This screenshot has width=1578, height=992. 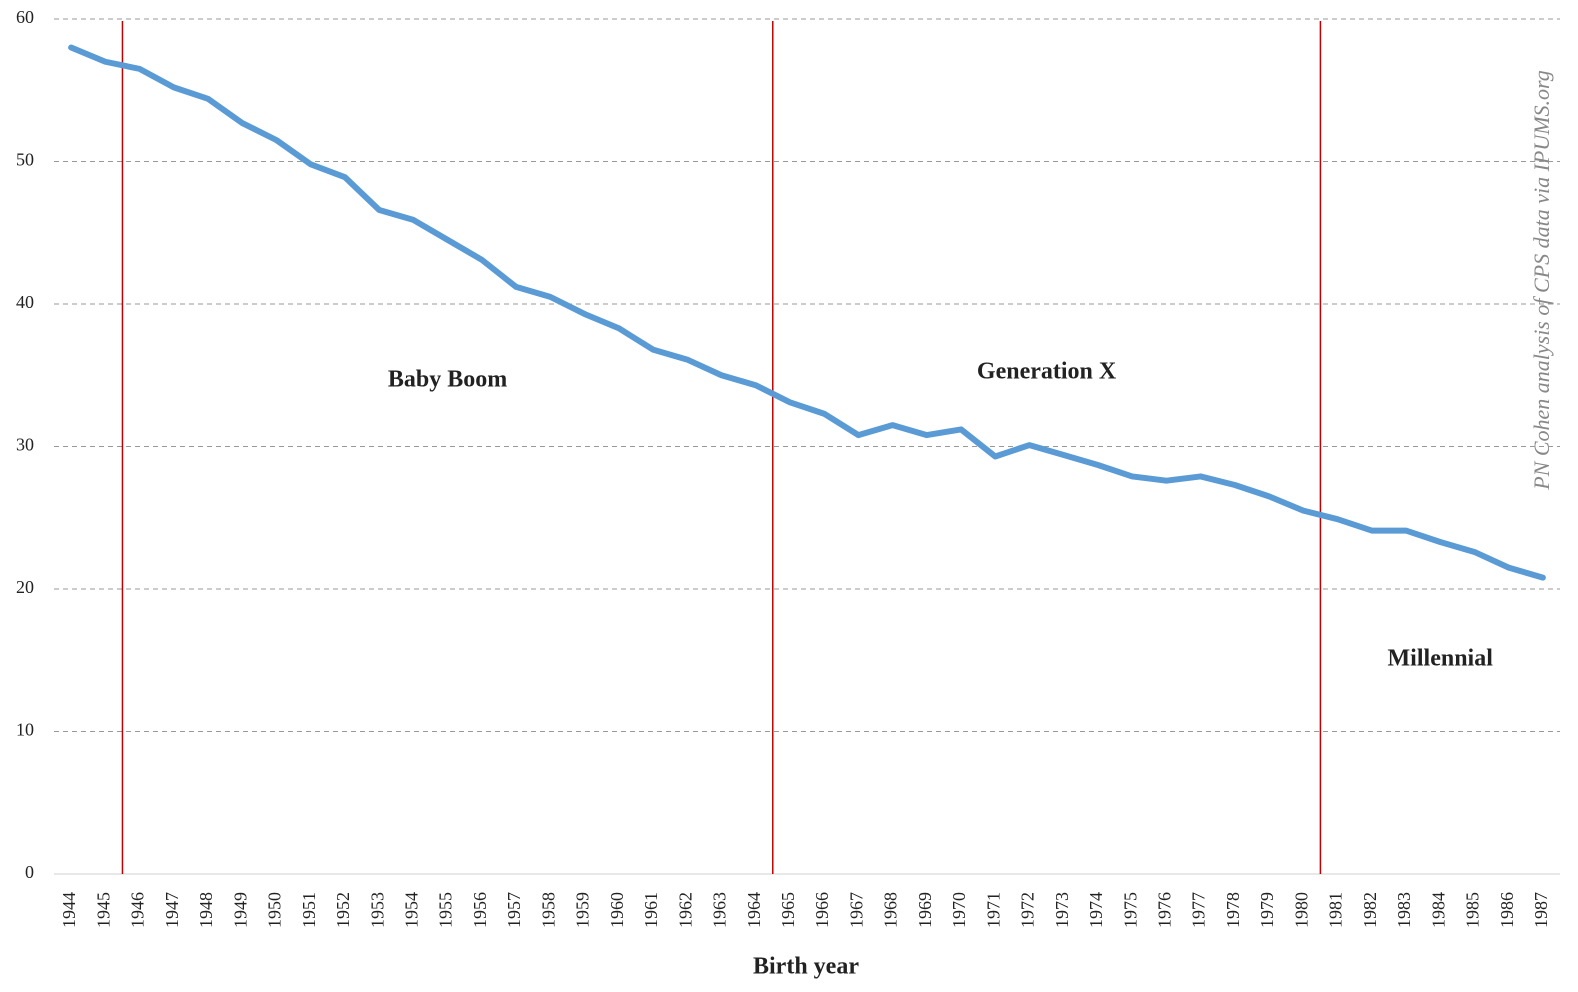 I want to click on x-tick-label: 1953, so click(x=377, y=910).